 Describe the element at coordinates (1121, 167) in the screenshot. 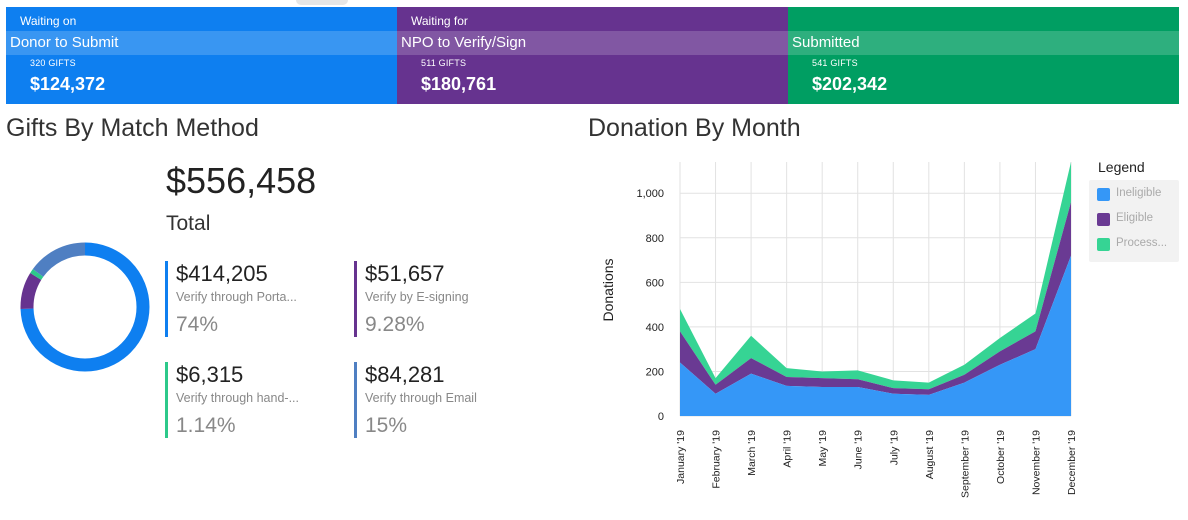

I see `legend-title: Legend` at that location.